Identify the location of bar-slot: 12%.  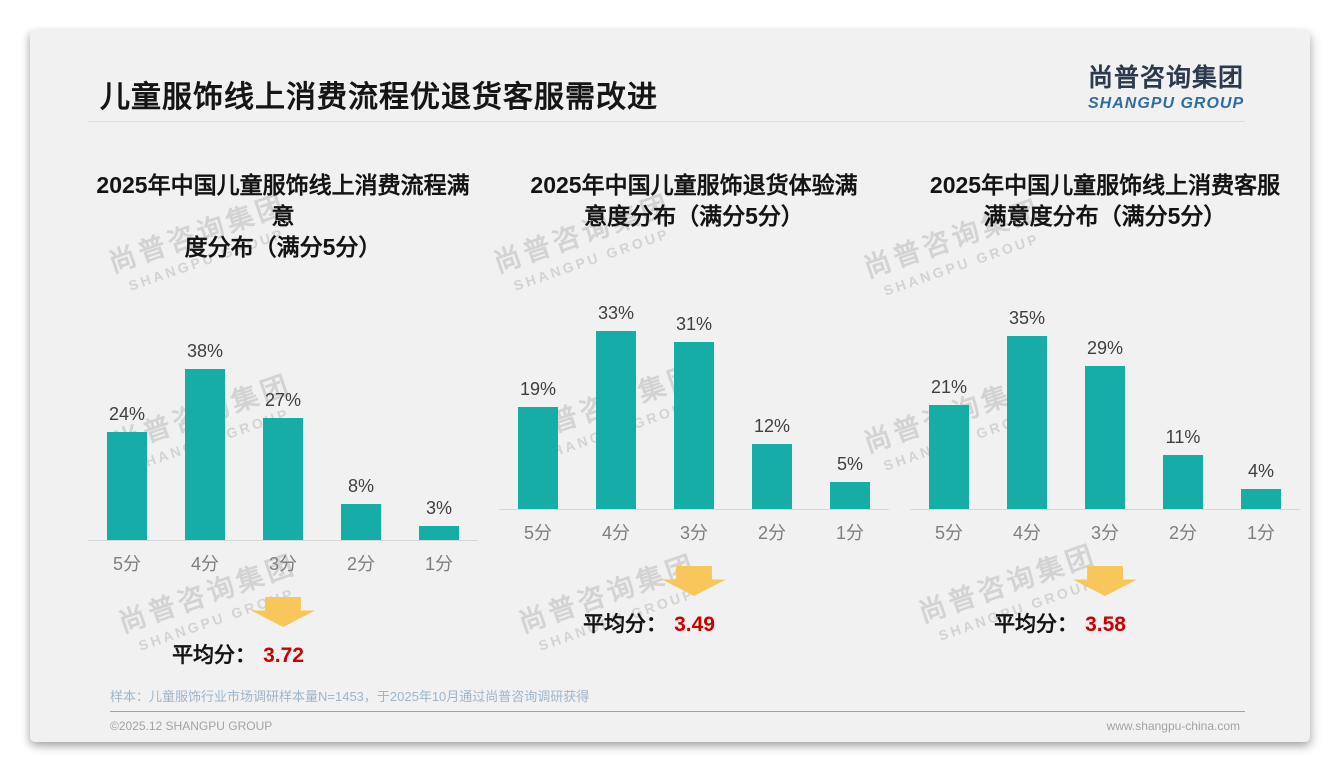
(772, 374).